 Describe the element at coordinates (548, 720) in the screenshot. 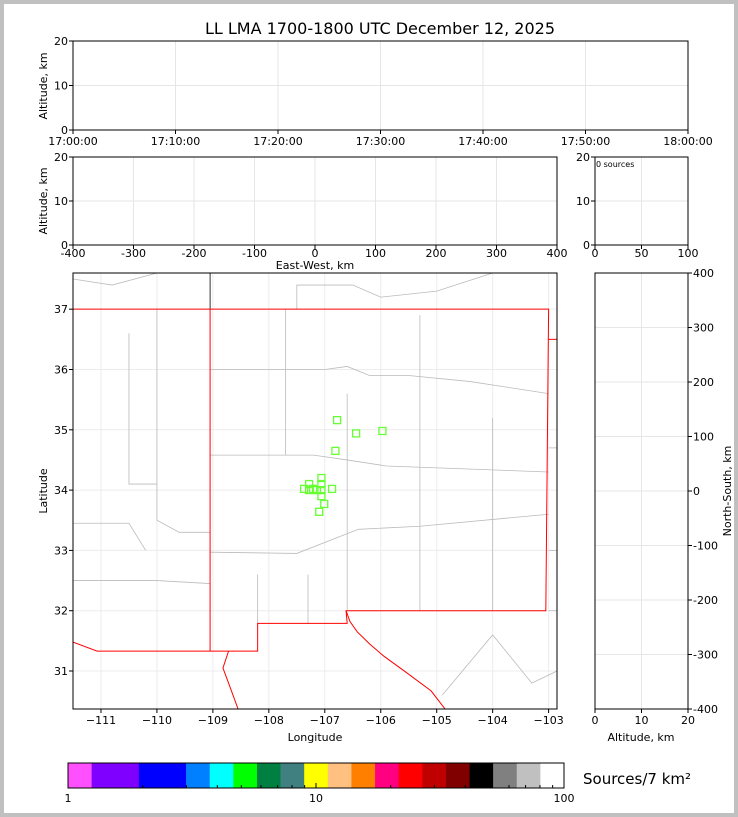

I see `map-xtick-label: −103` at that location.